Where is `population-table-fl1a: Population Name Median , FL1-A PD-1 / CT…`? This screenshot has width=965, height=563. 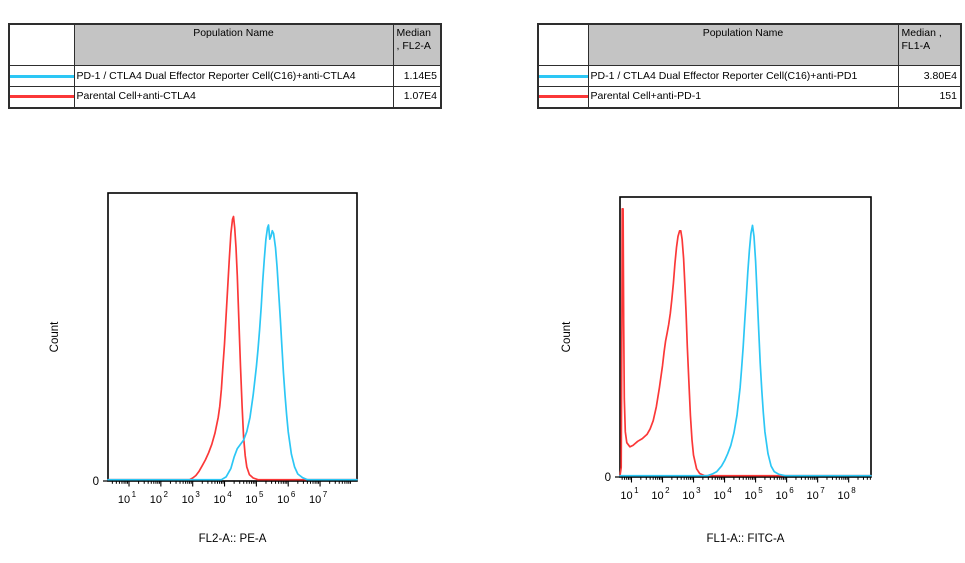 population-table-fl1a: Population Name Median , FL1-A PD-1 / CT… is located at coordinates (749, 66).